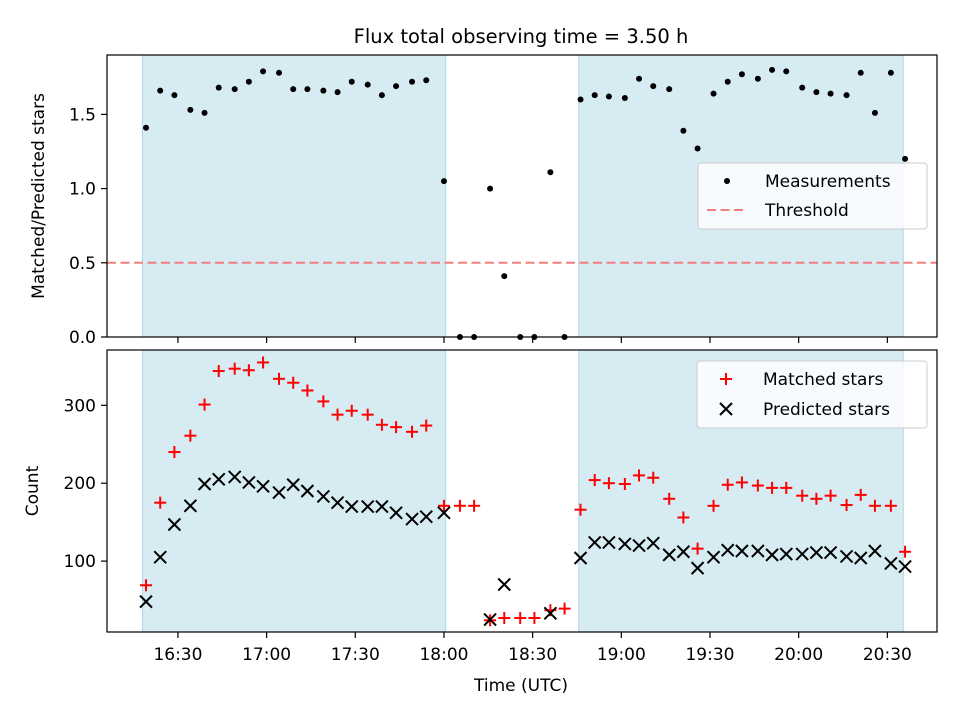 The width and height of the screenshot is (960, 720). I want to click on top-y-tick-label: 1.0, so click(82, 190).